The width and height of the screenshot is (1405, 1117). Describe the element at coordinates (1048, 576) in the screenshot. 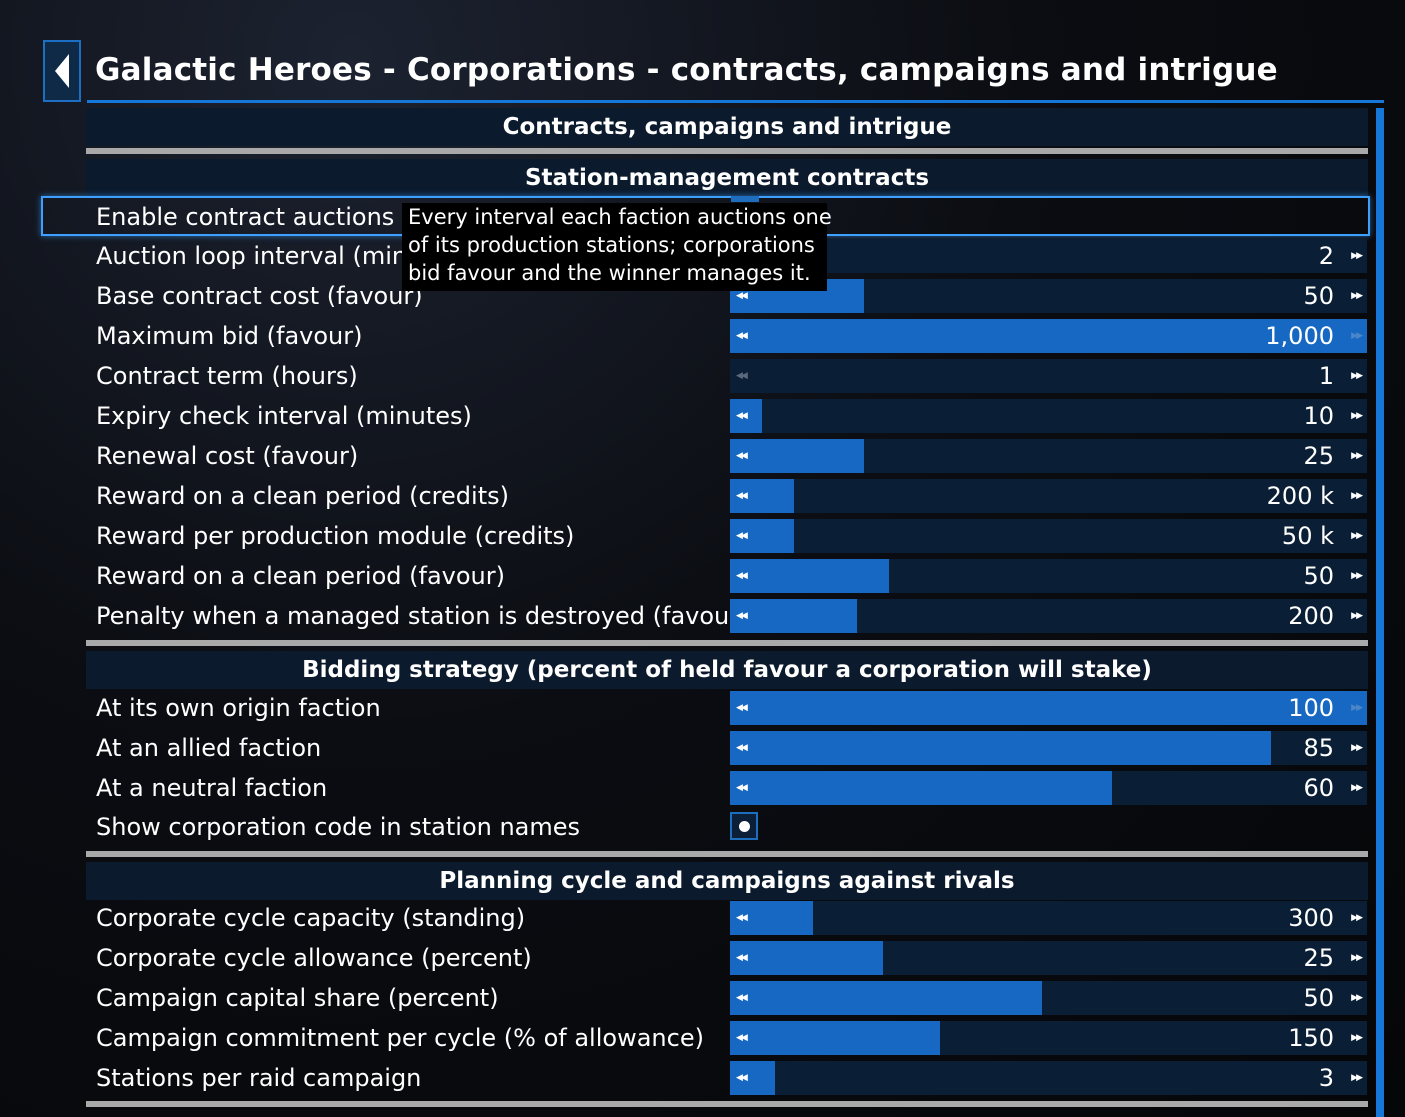

I see `reward-clean-favour-slider: ◀◀ 50 ▶▶` at that location.